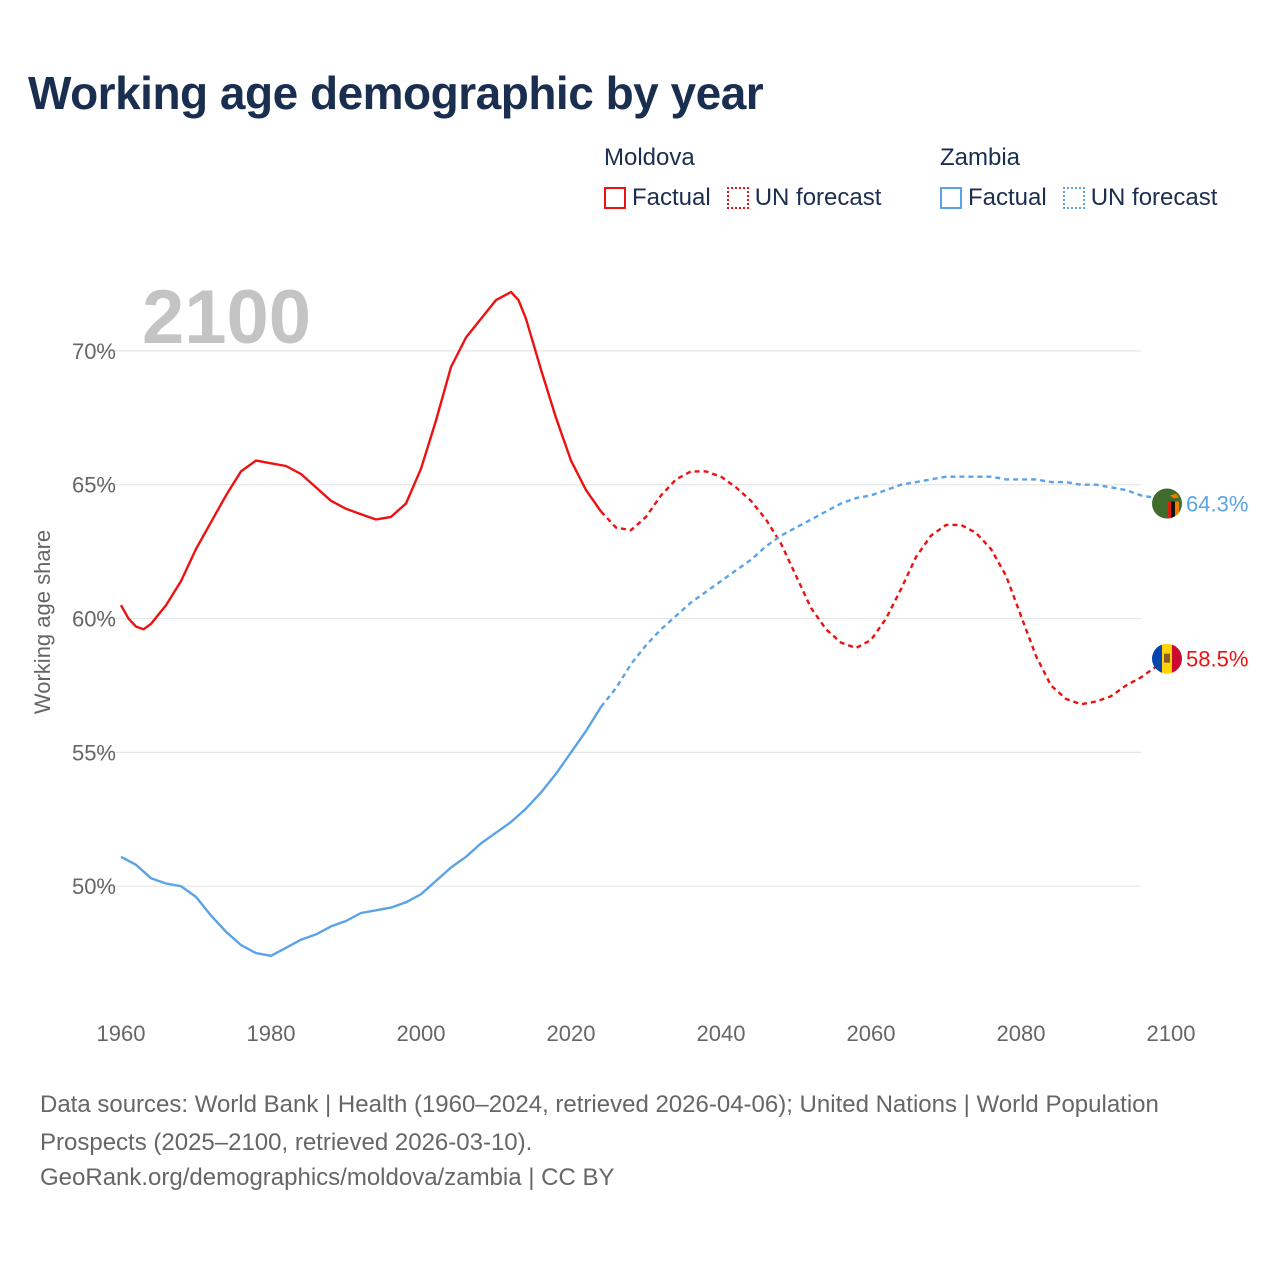  I want to click on zambia-factual-line, so click(361, 831).